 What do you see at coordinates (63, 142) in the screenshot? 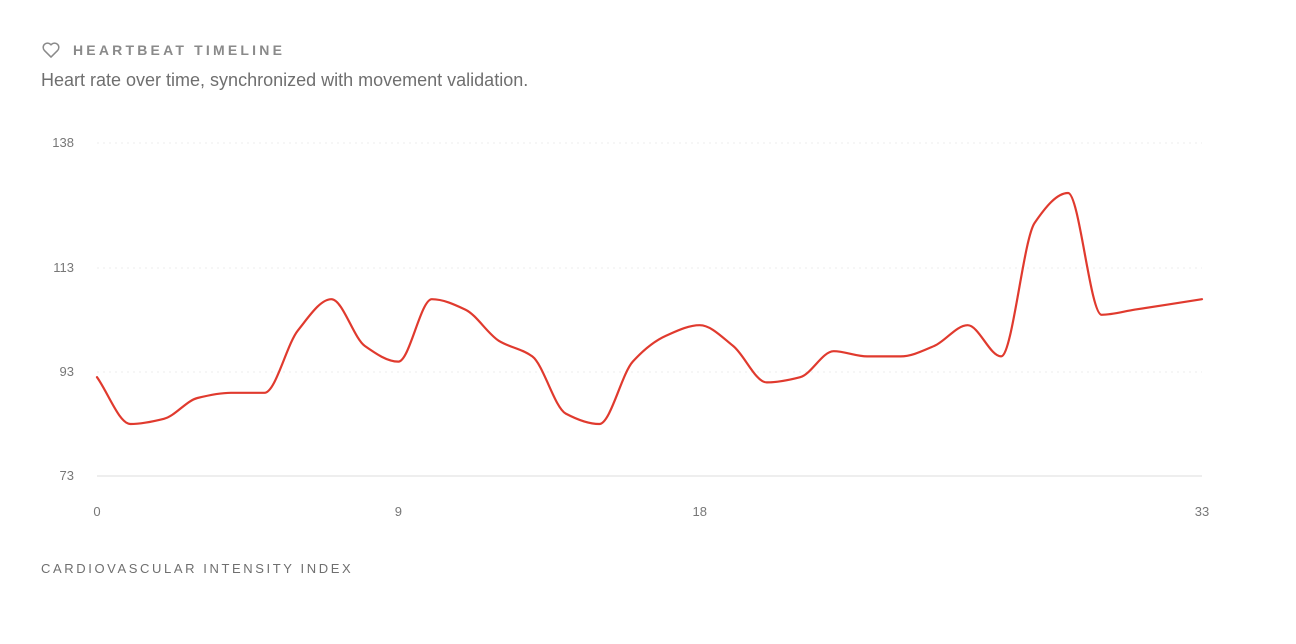
I see `y-tick-label: 138` at bounding box center [63, 142].